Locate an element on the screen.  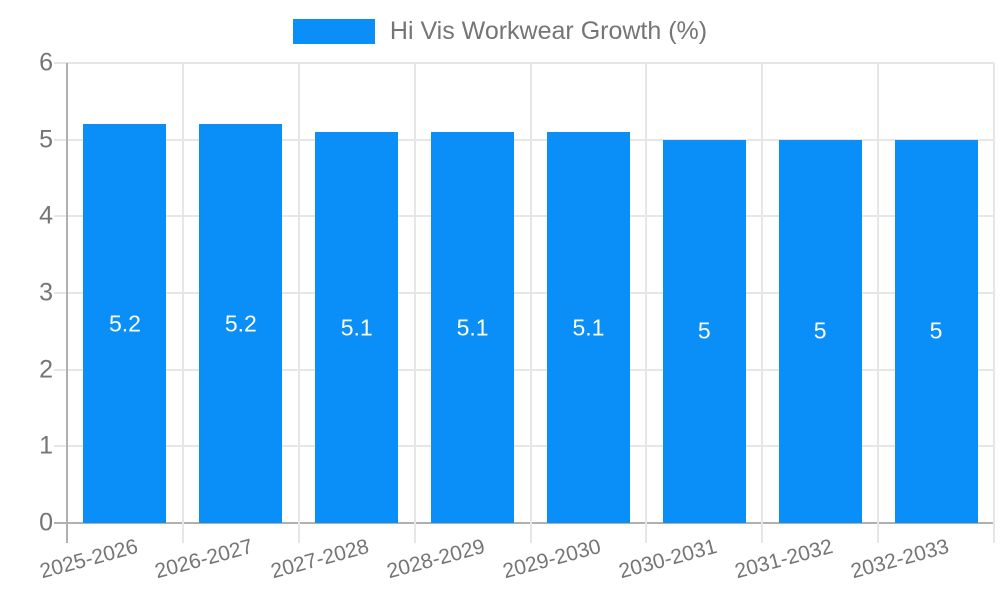
y-axis-tick-label: 5 is located at coordinates (46, 139).